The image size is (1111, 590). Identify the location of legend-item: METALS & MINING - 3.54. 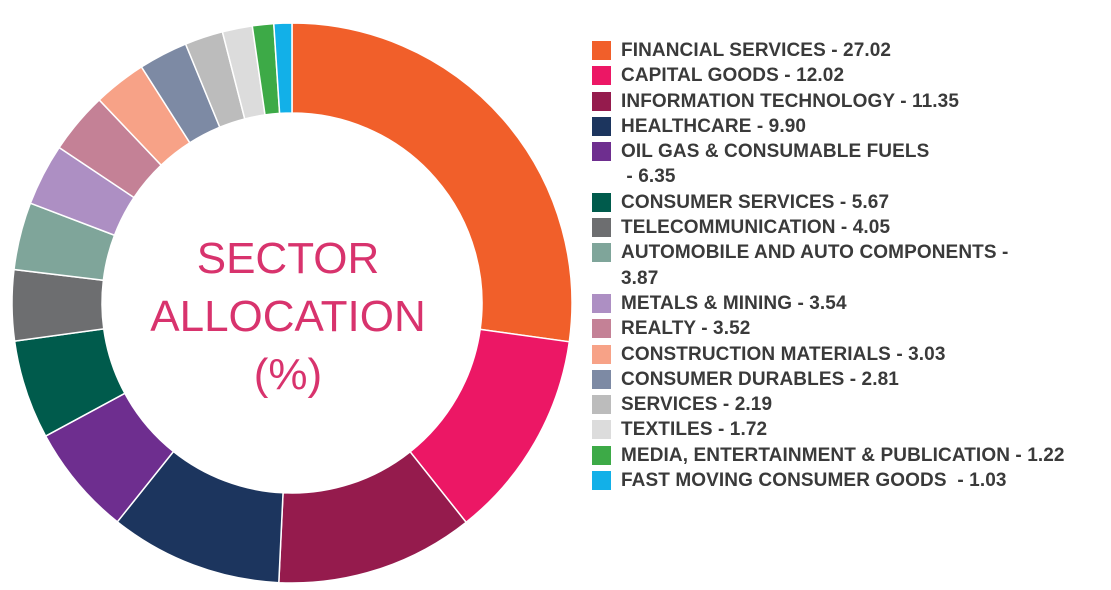
(849, 303).